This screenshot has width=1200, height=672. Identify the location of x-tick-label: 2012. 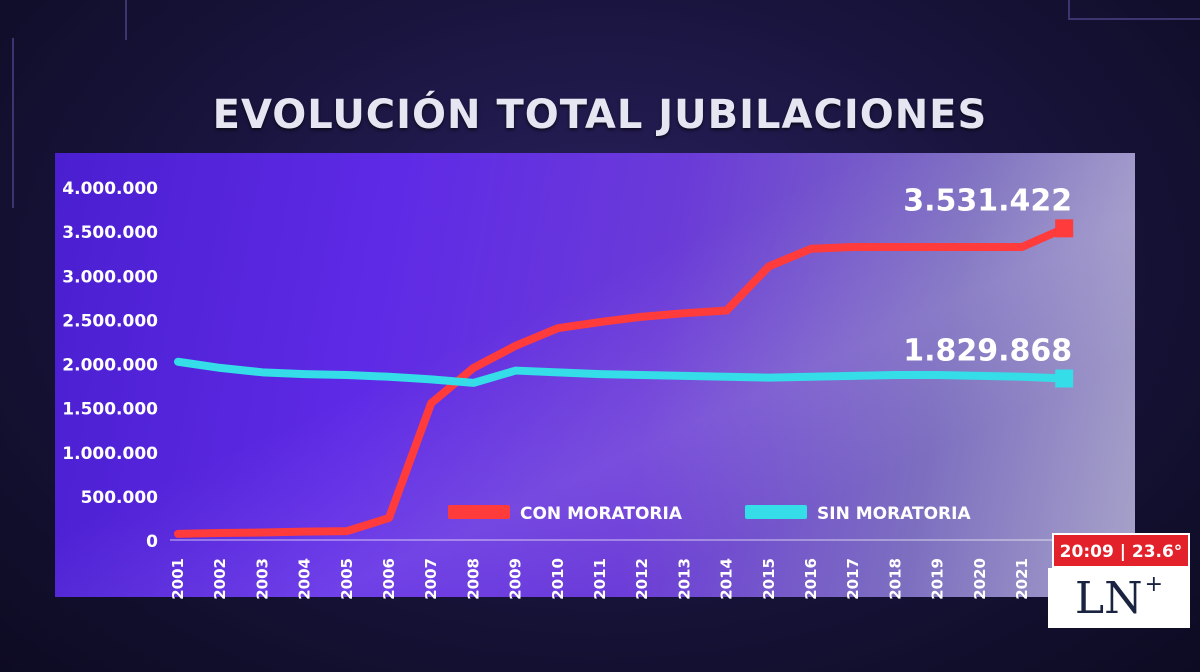
(642, 579).